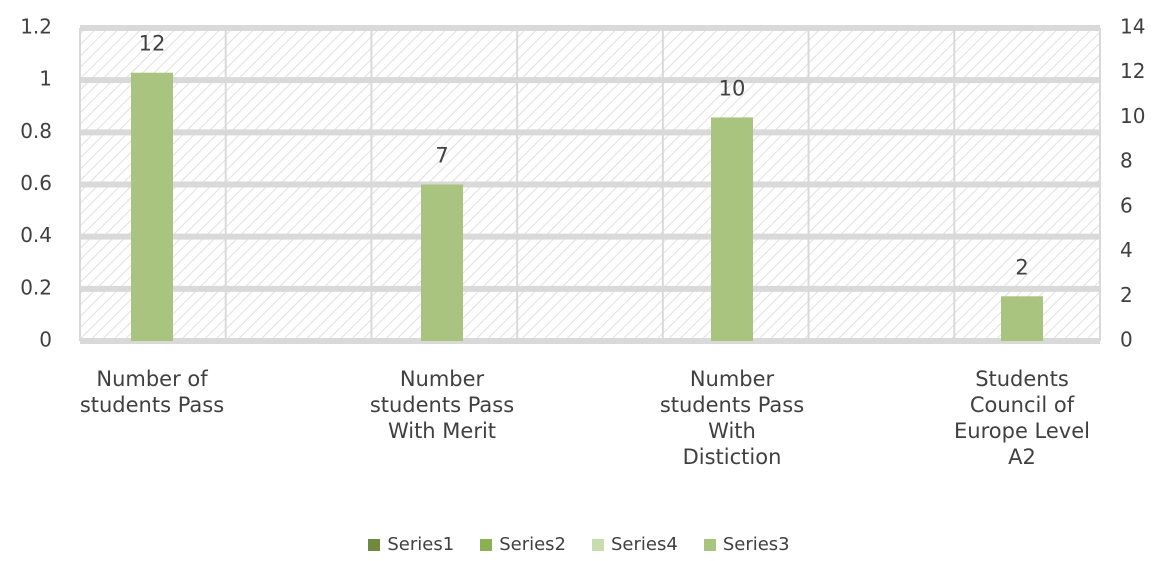 This screenshot has width=1158, height=561. I want to click on y-tick-label: 1.2, so click(36, 27).